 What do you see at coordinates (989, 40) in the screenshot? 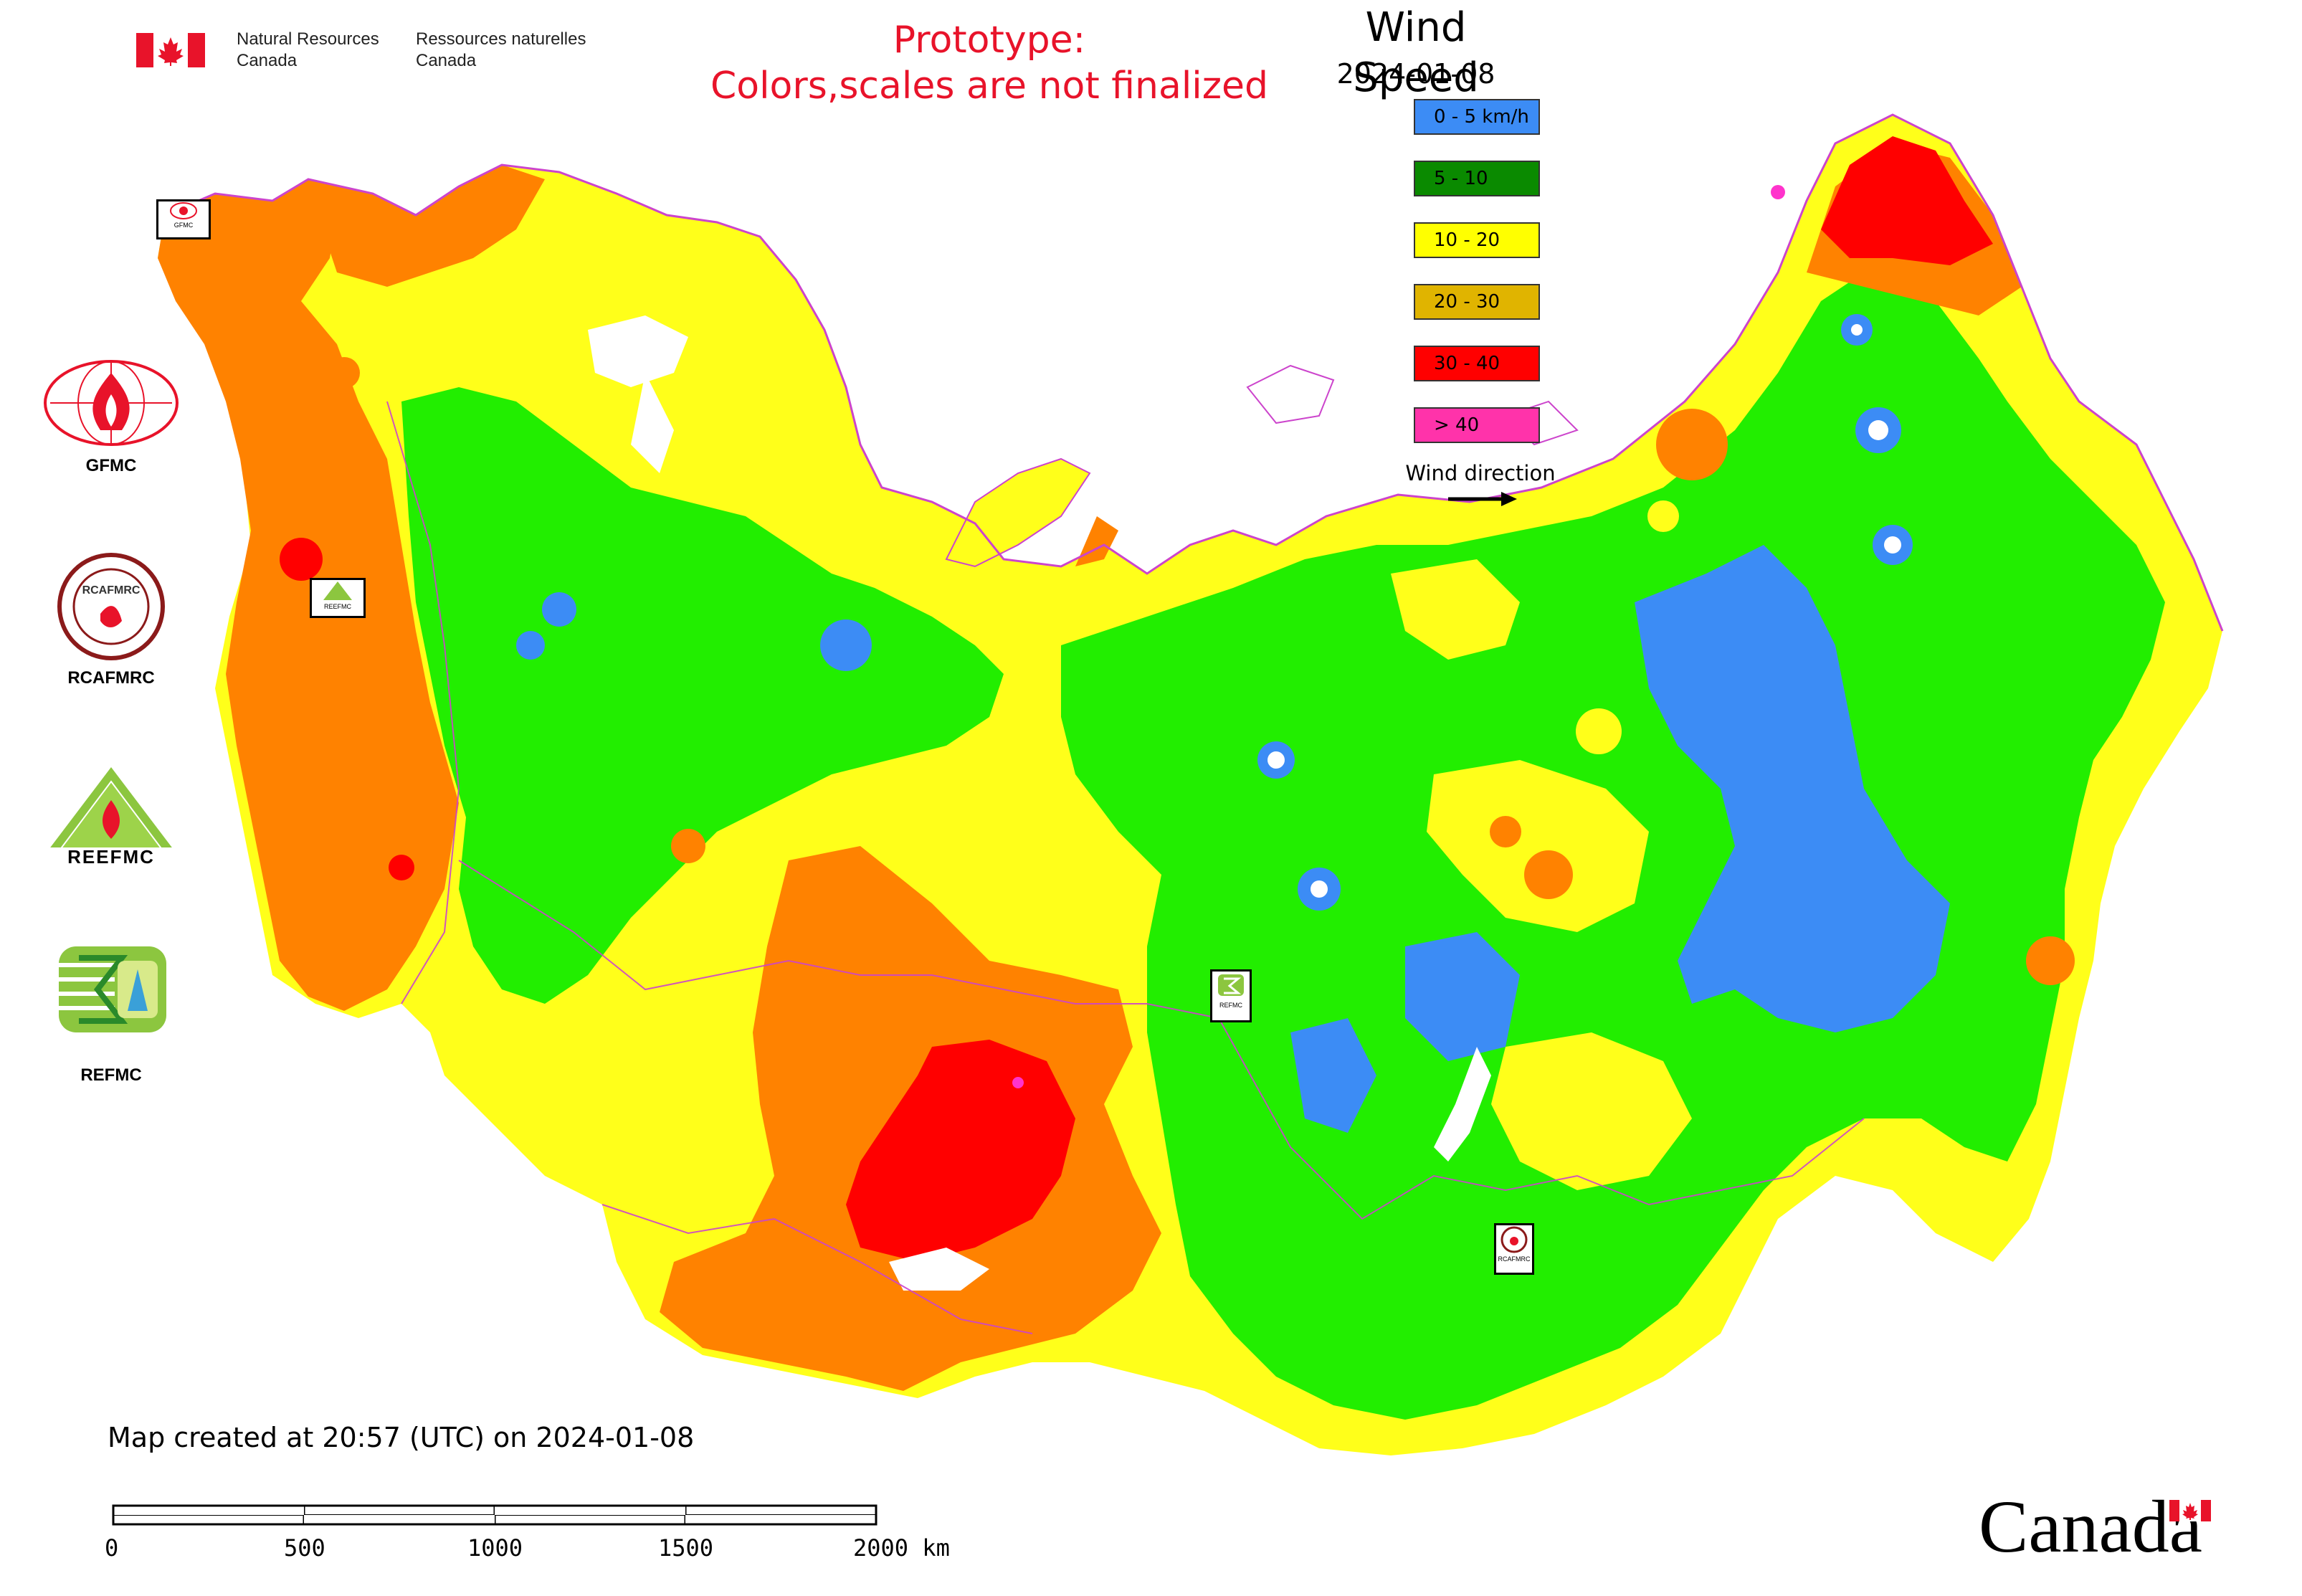
I see `prototype-line1: Prototype:` at bounding box center [989, 40].